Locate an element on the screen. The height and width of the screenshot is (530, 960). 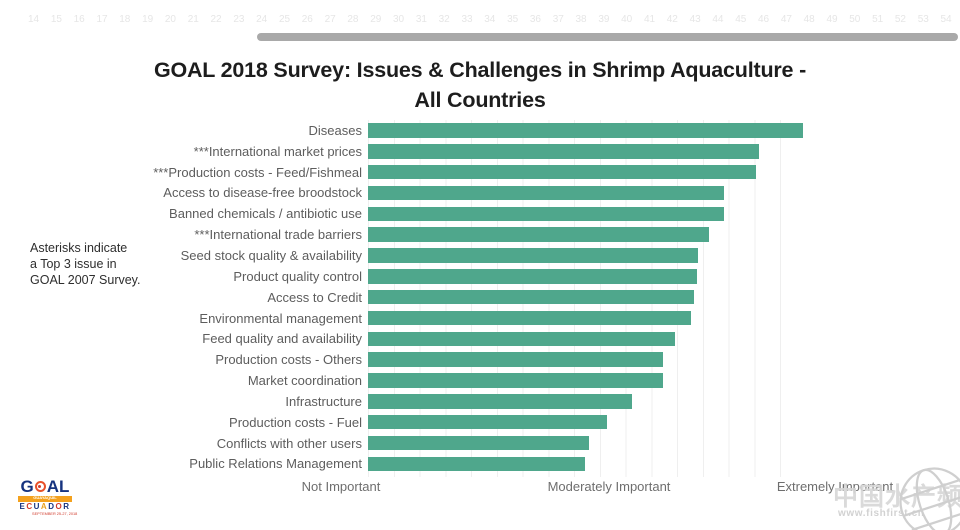
ruler-number: 54 is located at coordinates (946, 19).